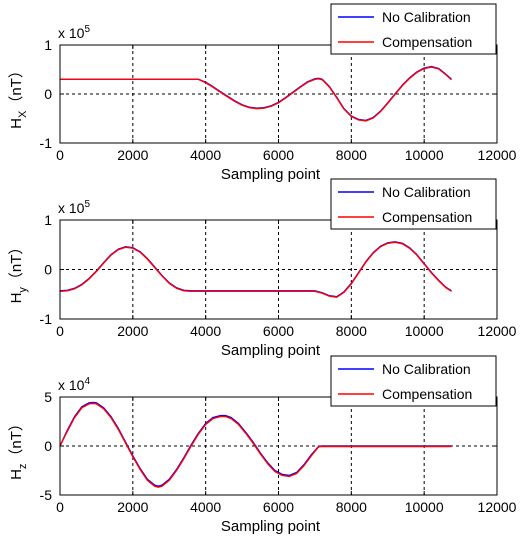 Image resolution: width=521 pixels, height=550 pixels. I want to click on y-axis-label: HX（nT）, so click(18, 96).